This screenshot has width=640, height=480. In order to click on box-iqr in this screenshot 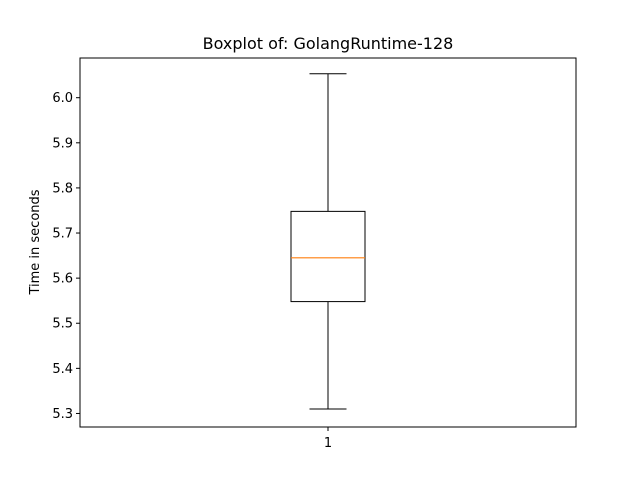, I will do `click(328, 256)`.